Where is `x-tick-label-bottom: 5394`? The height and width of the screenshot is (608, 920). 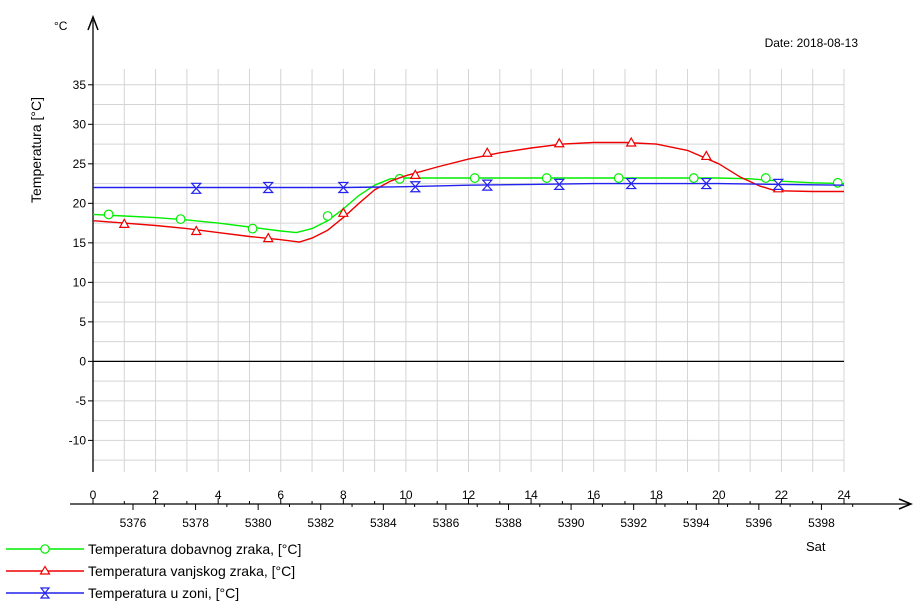
x-tick-label-bottom: 5394 is located at coordinates (696, 523).